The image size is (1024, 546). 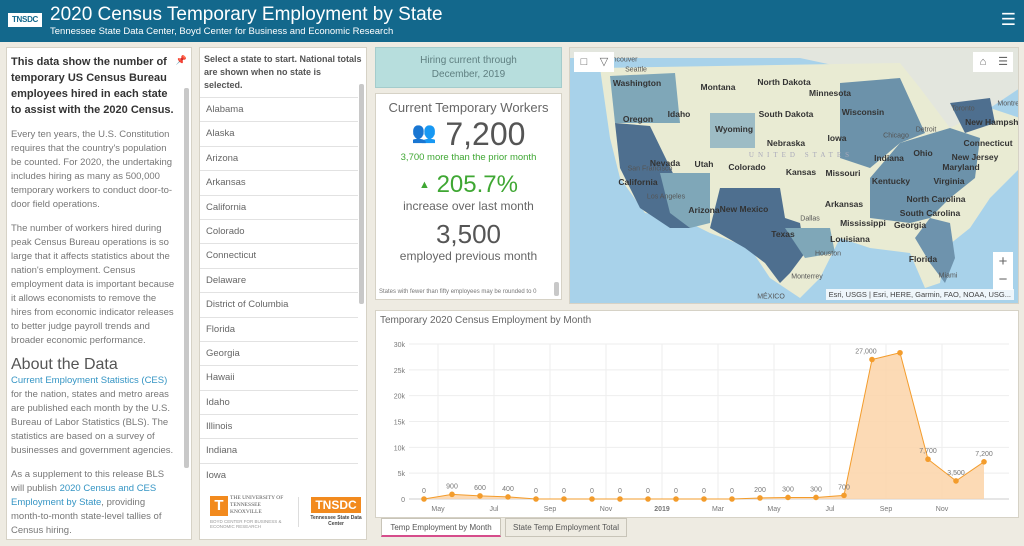 What do you see at coordinates (983, 62) in the screenshot?
I see `home-icon: ⌂` at bounding box center [983, 62].